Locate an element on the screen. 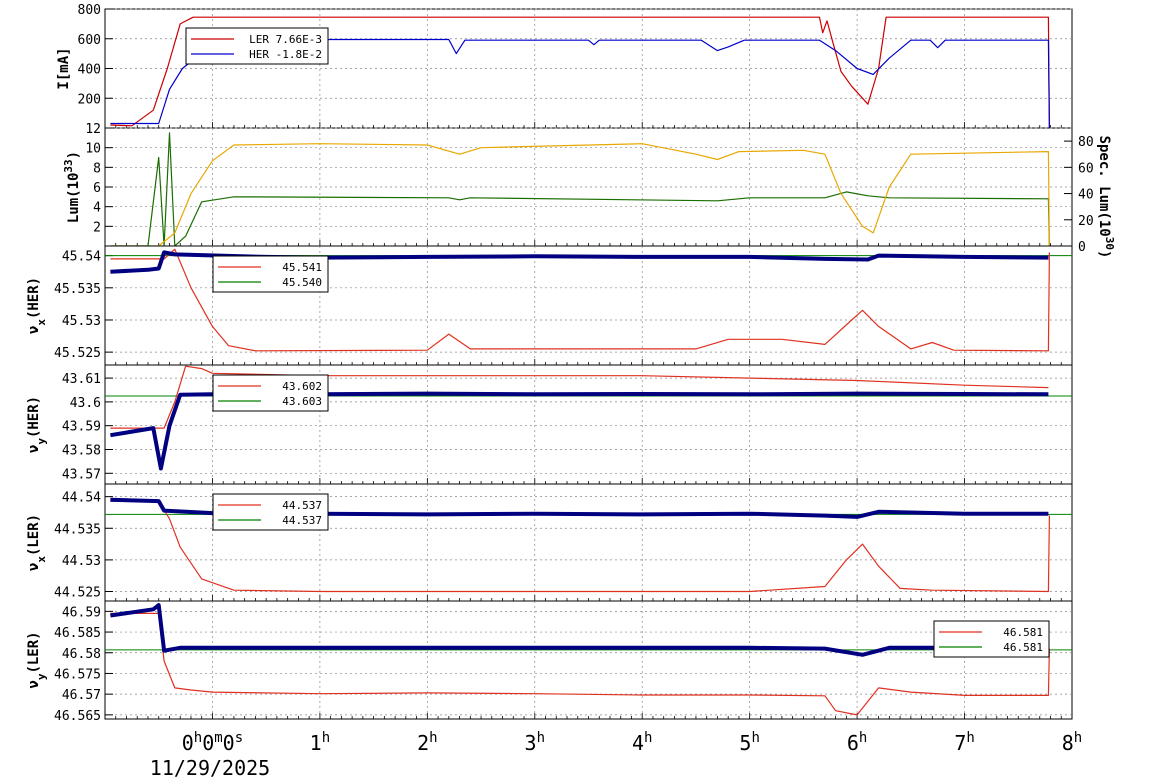 This screenshot has width=1154, height=782. panel-4: 43.61 43.6 43.59 43.58 43.57 43.602 43.603 is located at coordinates (567, 424).